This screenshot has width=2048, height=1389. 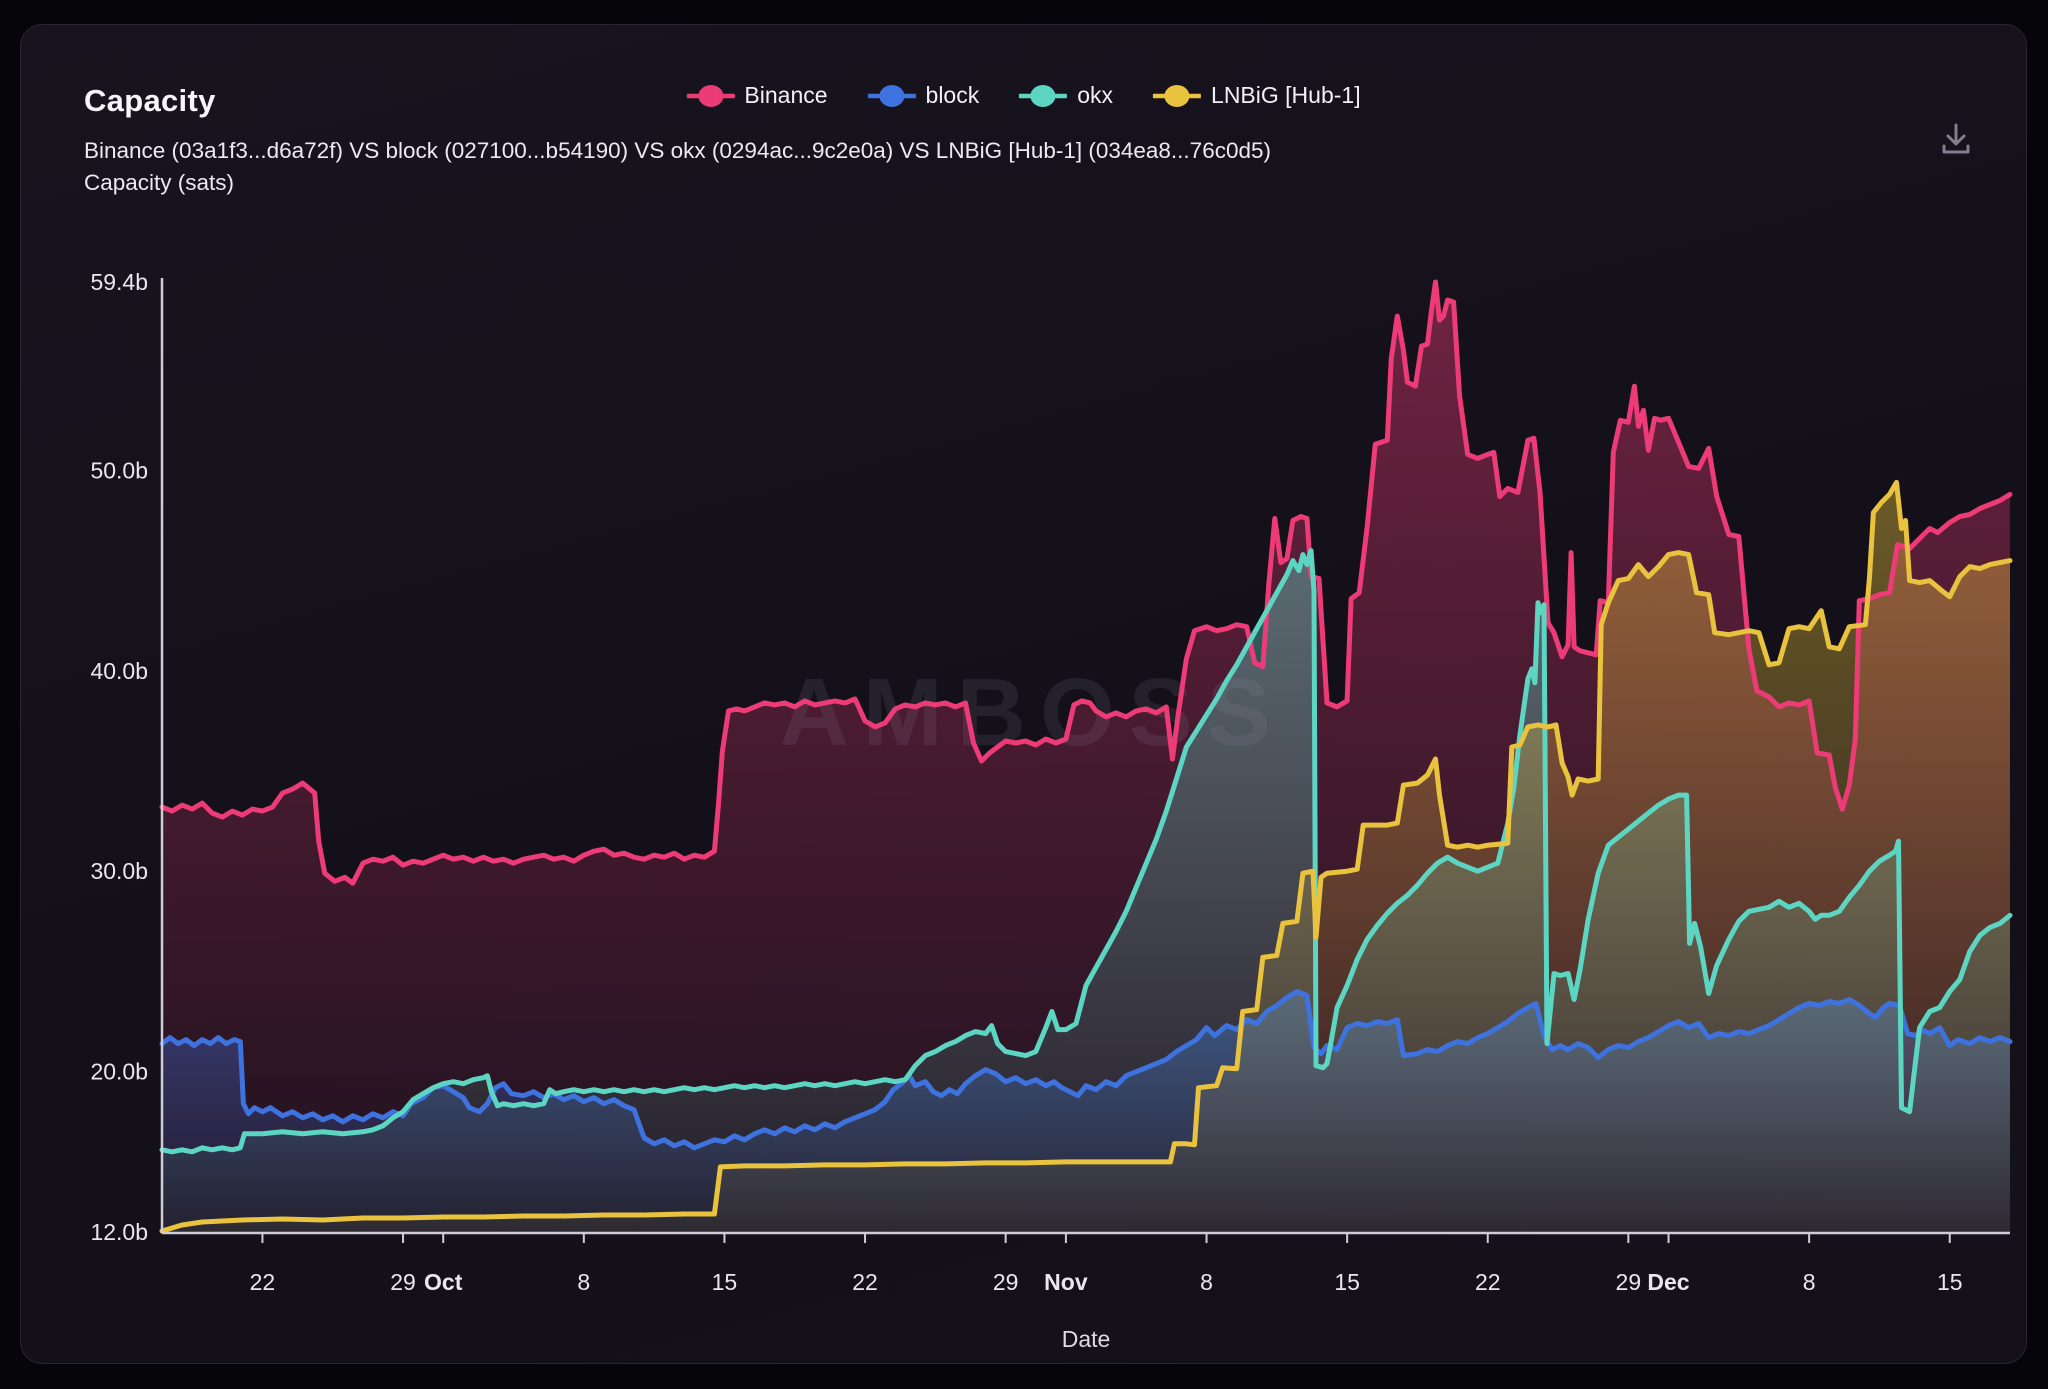 I want to click on x-axis-title: Date, so click(x=1086, y=1339).